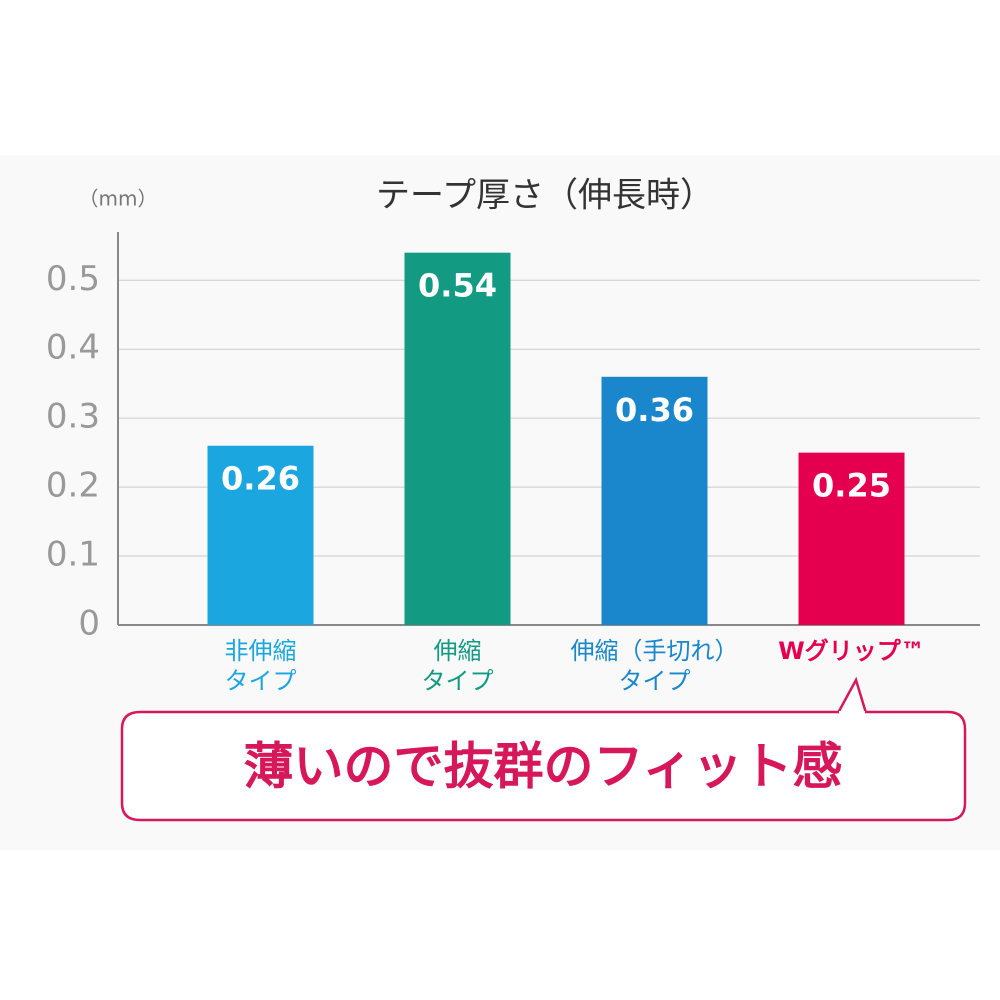 Image resolution: width=1000 pixels, height=1000 pixels. I want to click on y-tick-label: 0.4, so click(73, 348).